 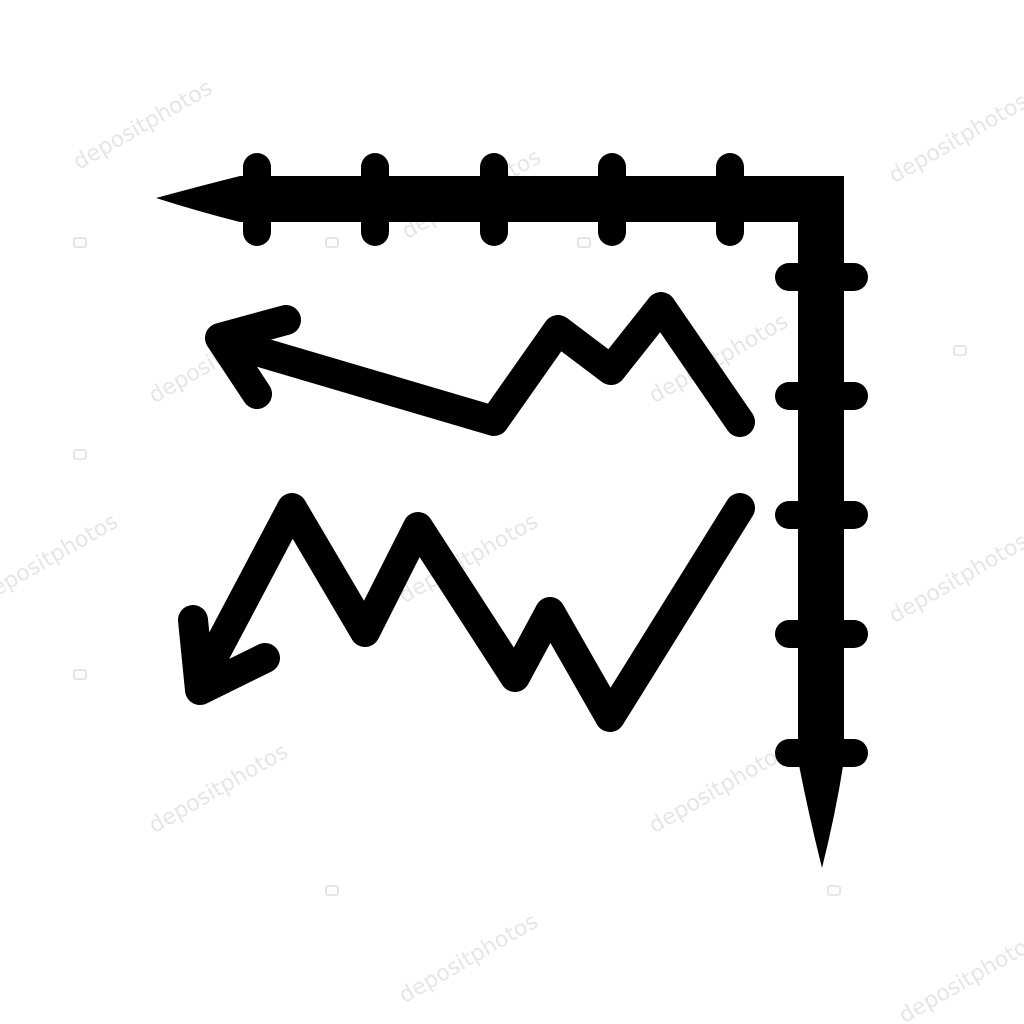 What do you see at coordinates (229, 655) in the screenshot?
I see `lower-trend-arrowhead` at bounding box center [229, 655].